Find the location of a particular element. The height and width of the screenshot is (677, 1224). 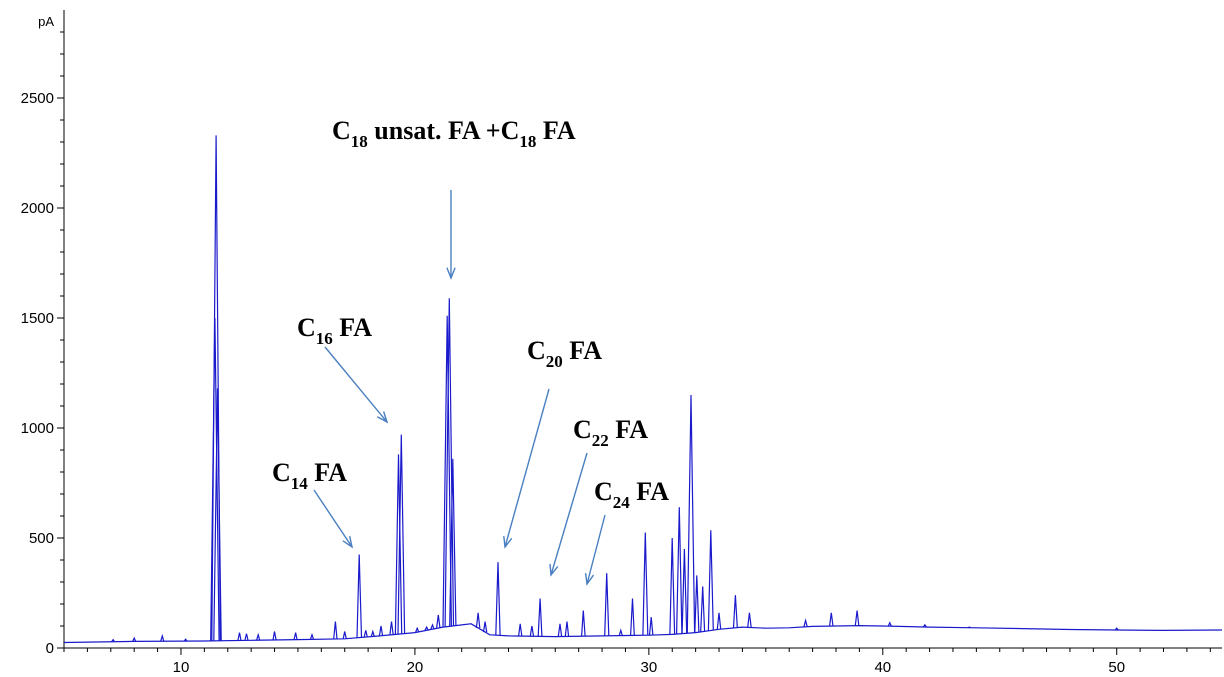

y-unit-label: pA is located at coordinates (46, 21).